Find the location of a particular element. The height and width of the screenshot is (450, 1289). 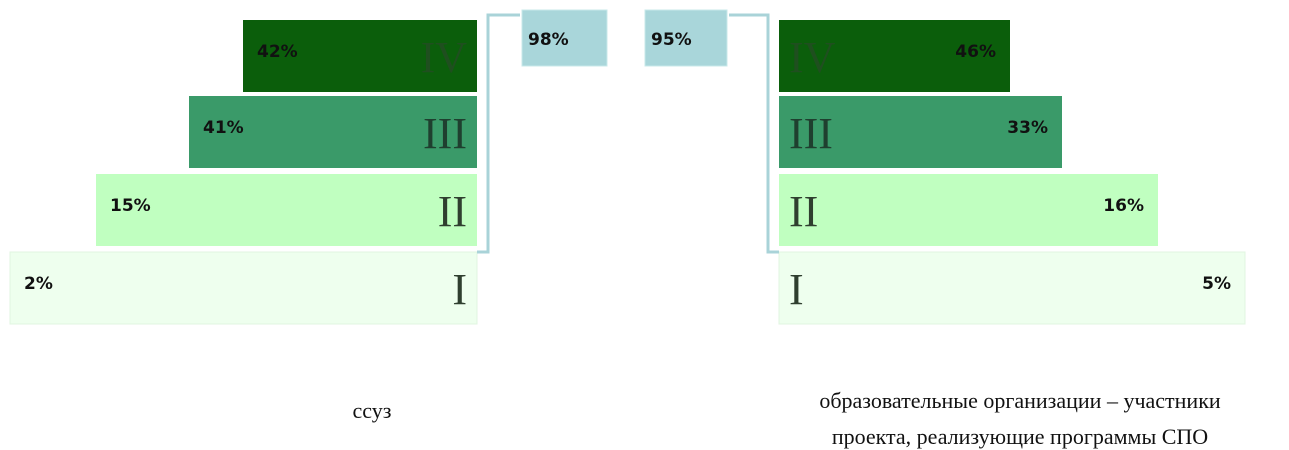

level-value: 41% is located at coordinates (223, 128).